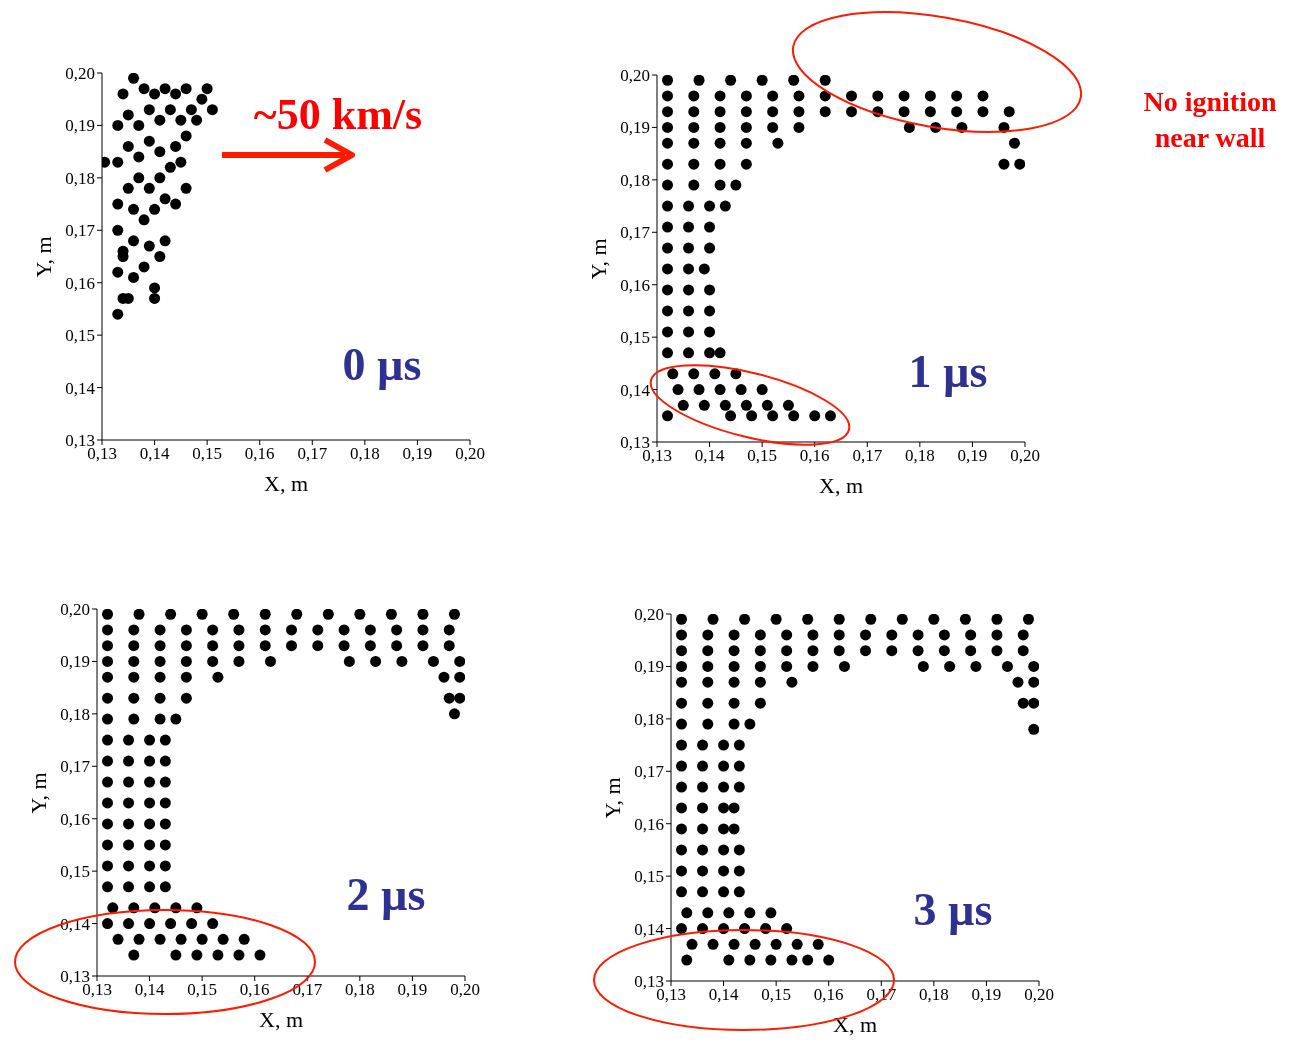  What do you see at coordinates (1210, 119) in the screenshot?
I see `text: No ignition near wall` at bounding box center [1210, 119].